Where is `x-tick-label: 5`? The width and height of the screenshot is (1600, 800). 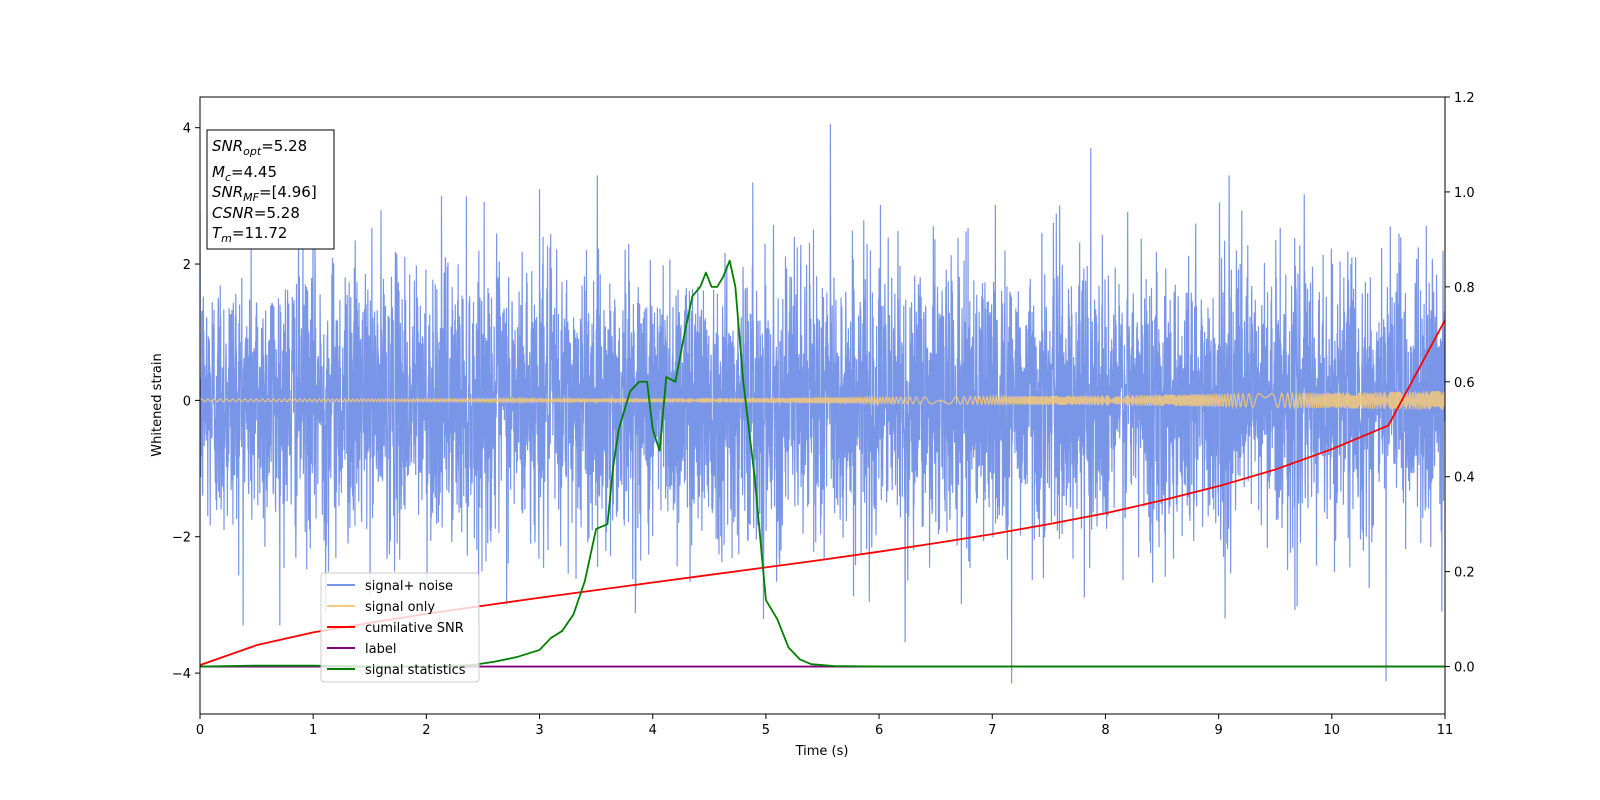 x-tick-label: 5 is located at coordinates (766, 730).